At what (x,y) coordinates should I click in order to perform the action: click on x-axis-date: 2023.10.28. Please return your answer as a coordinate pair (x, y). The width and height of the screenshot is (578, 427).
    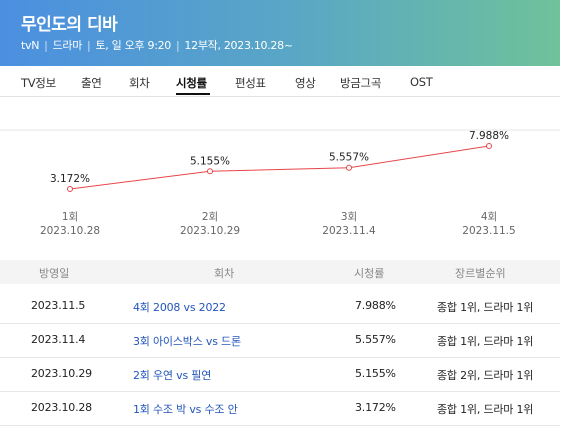
    Looking at the image, I should click on (70, 231).